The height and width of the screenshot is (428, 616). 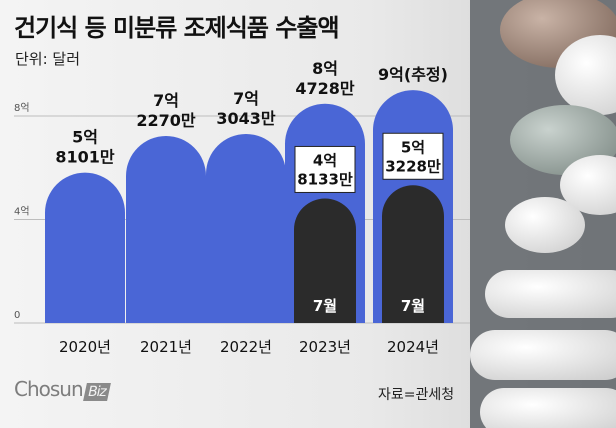 What do you see at coordinates (325, 160) in the screenshot?
I see `data-label: 4억` at bounding box center [325, 160].